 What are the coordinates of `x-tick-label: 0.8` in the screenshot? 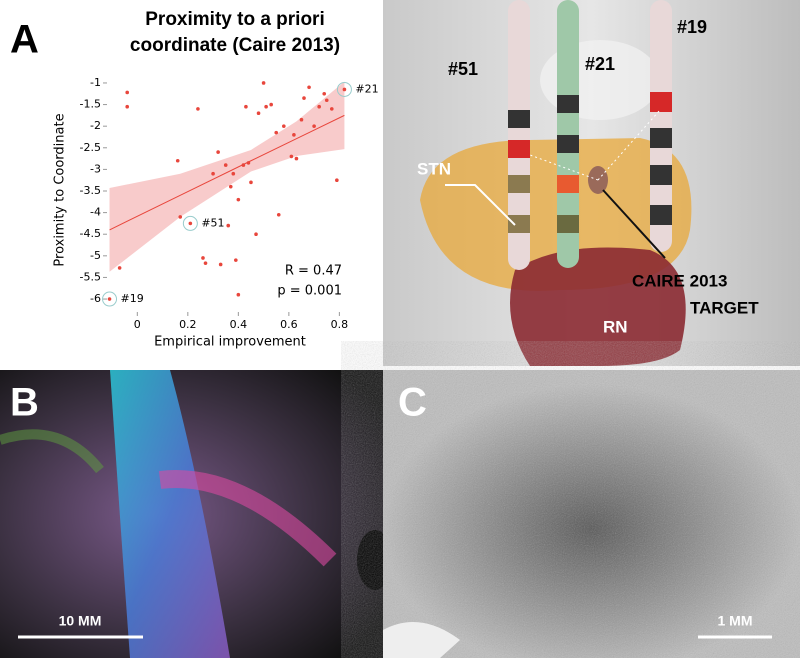 It's located at (340, 324).